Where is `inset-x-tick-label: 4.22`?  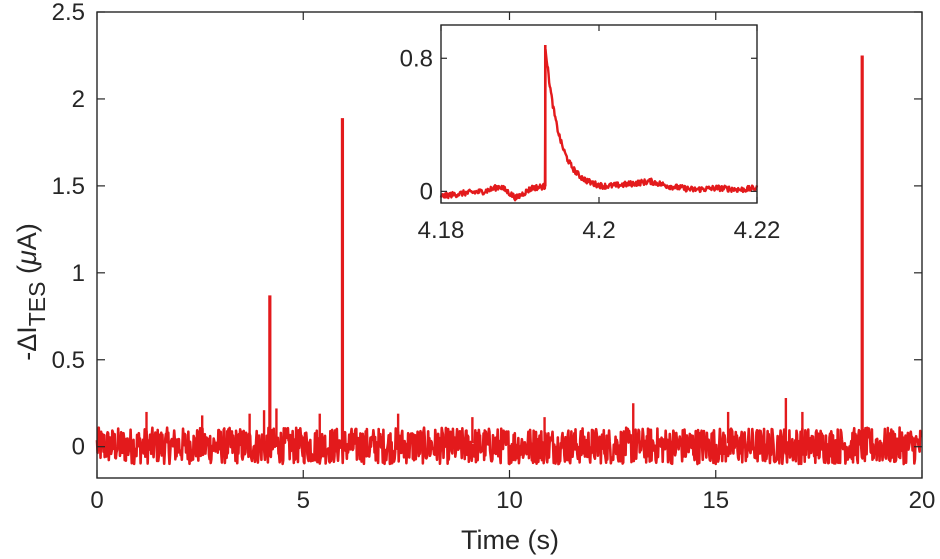 inset-x-tick-label: 4.22 is located at coordinates (757, 230).